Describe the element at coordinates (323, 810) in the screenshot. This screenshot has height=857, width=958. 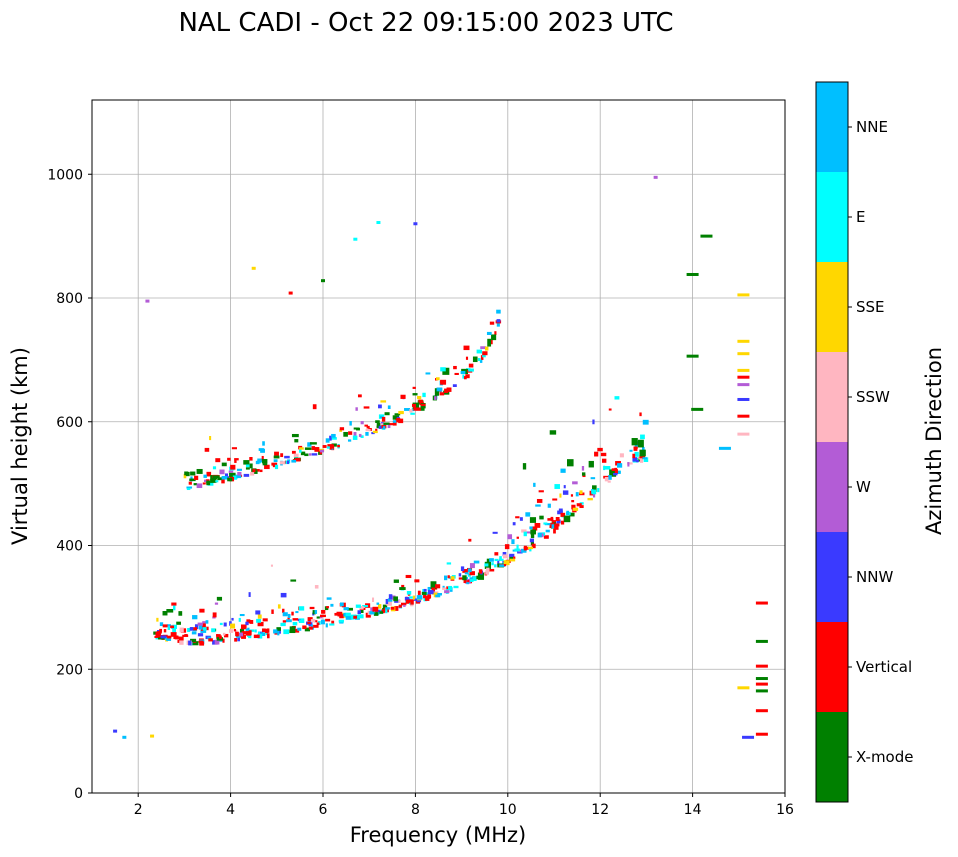
I see `x-tick-label: 6` at that location.